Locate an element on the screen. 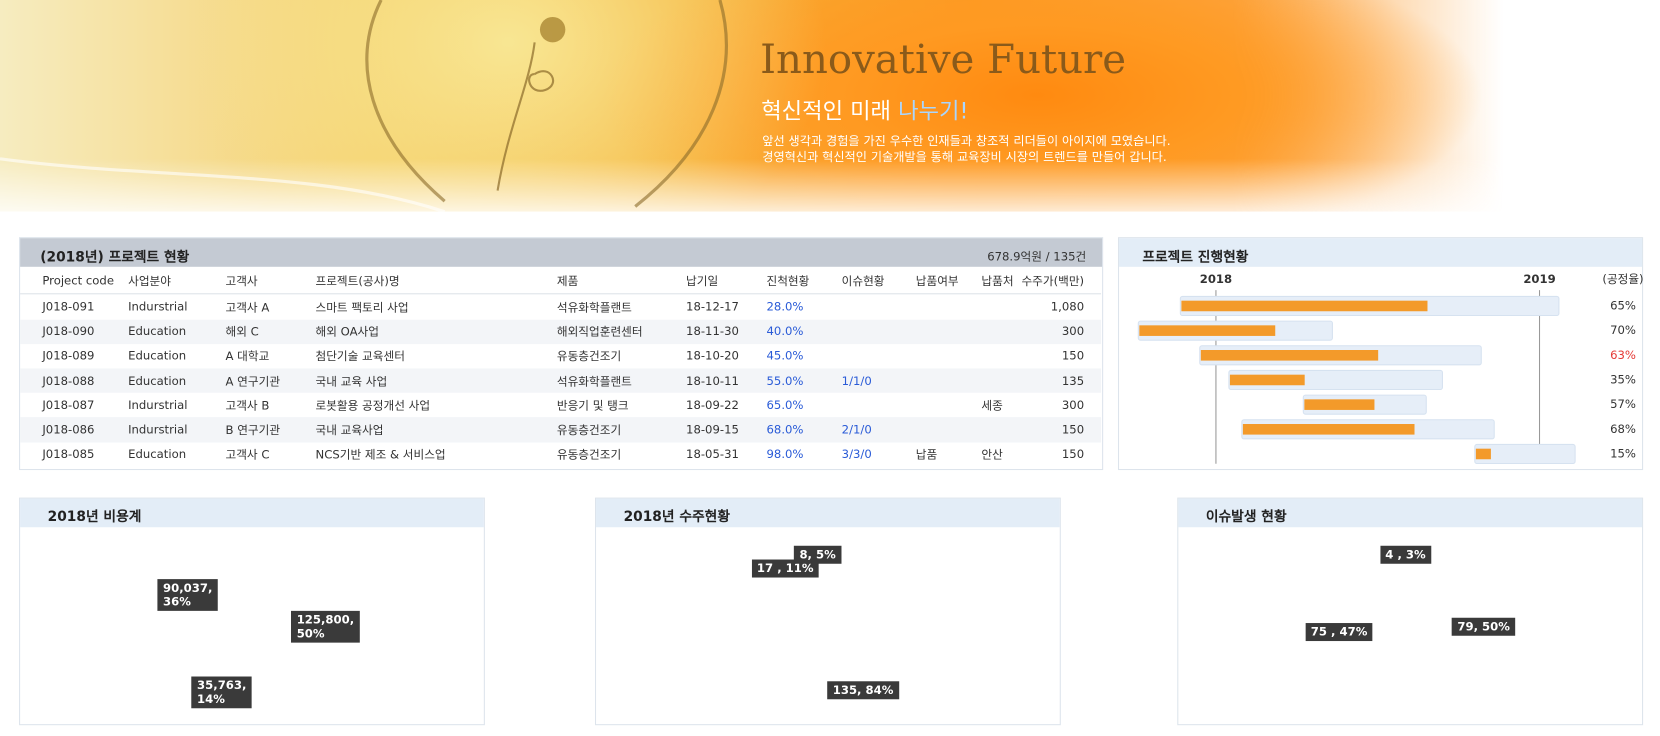 The height and width of the screenshot is (736, 1660). table-cell: NCS기반 제조 & 서비스업 is located at coordinates (380, 455).